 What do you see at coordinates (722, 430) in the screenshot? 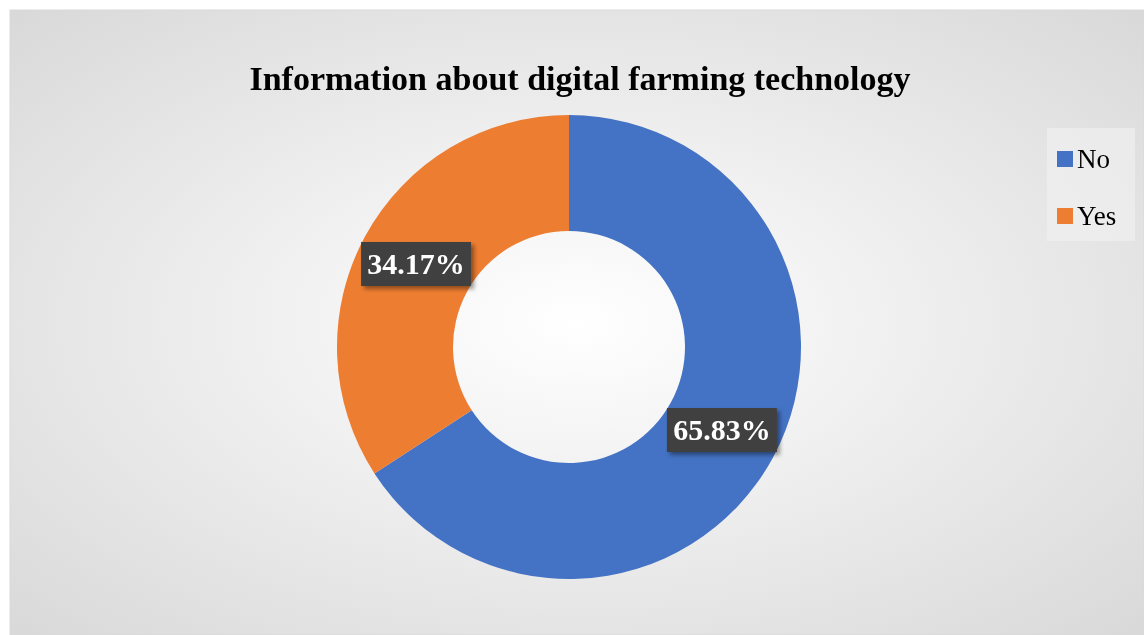
I see `data-label: 65.83%` at bounding box center [722, 430].